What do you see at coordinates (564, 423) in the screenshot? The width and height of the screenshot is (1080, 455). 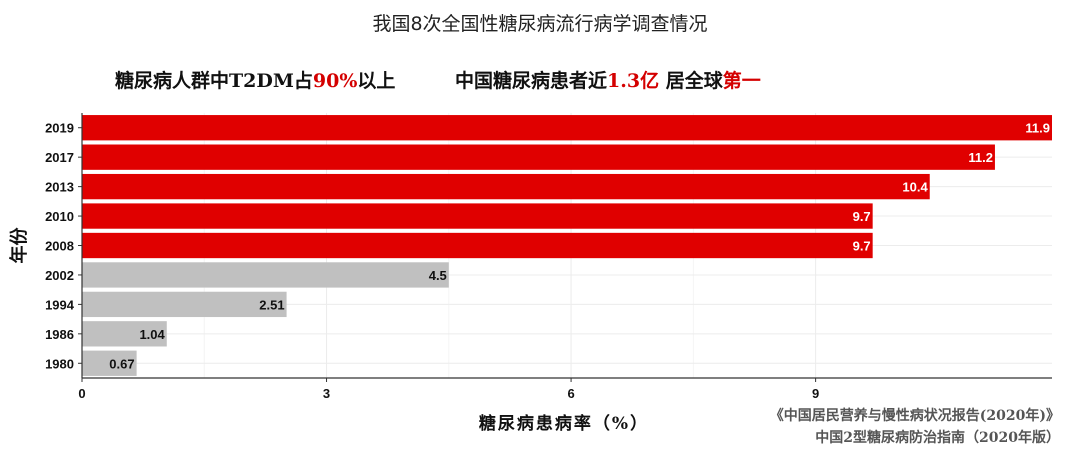 I see `x-axis-title: 糖尿病患病率（%）` at bounding box center [564, 423].